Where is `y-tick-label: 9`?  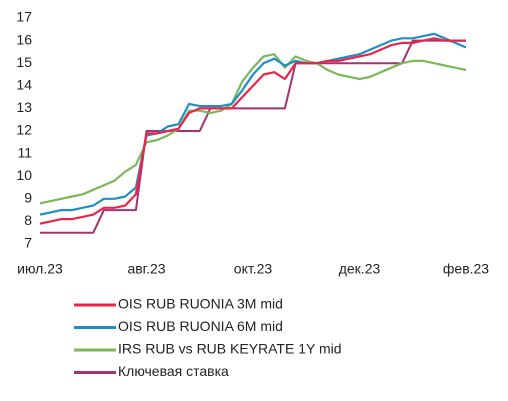
y-tick-label: 9 is located at coordinates (28, 198).